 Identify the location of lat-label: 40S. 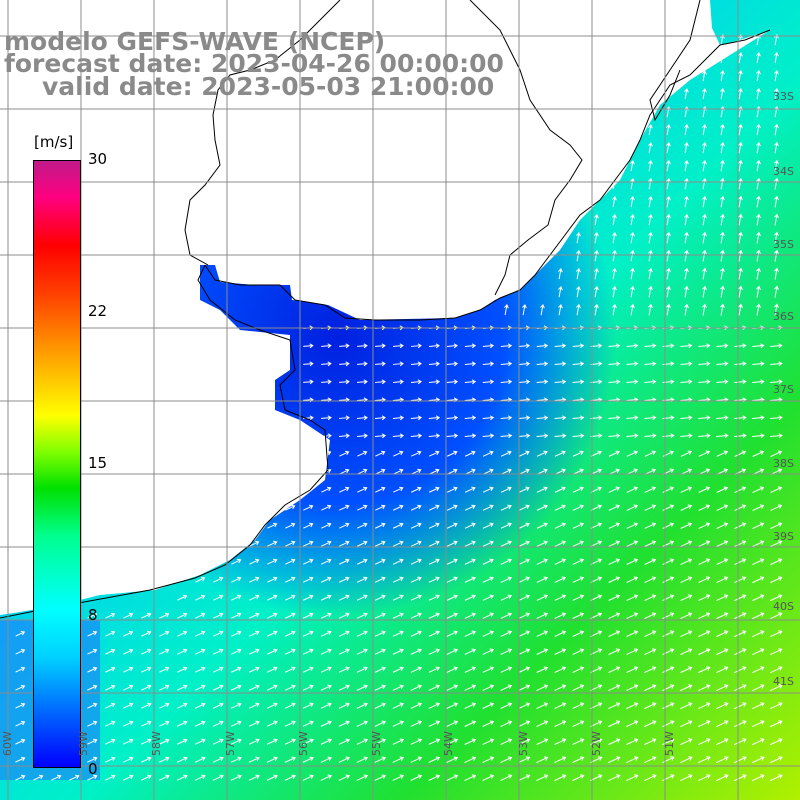
(783, 606).